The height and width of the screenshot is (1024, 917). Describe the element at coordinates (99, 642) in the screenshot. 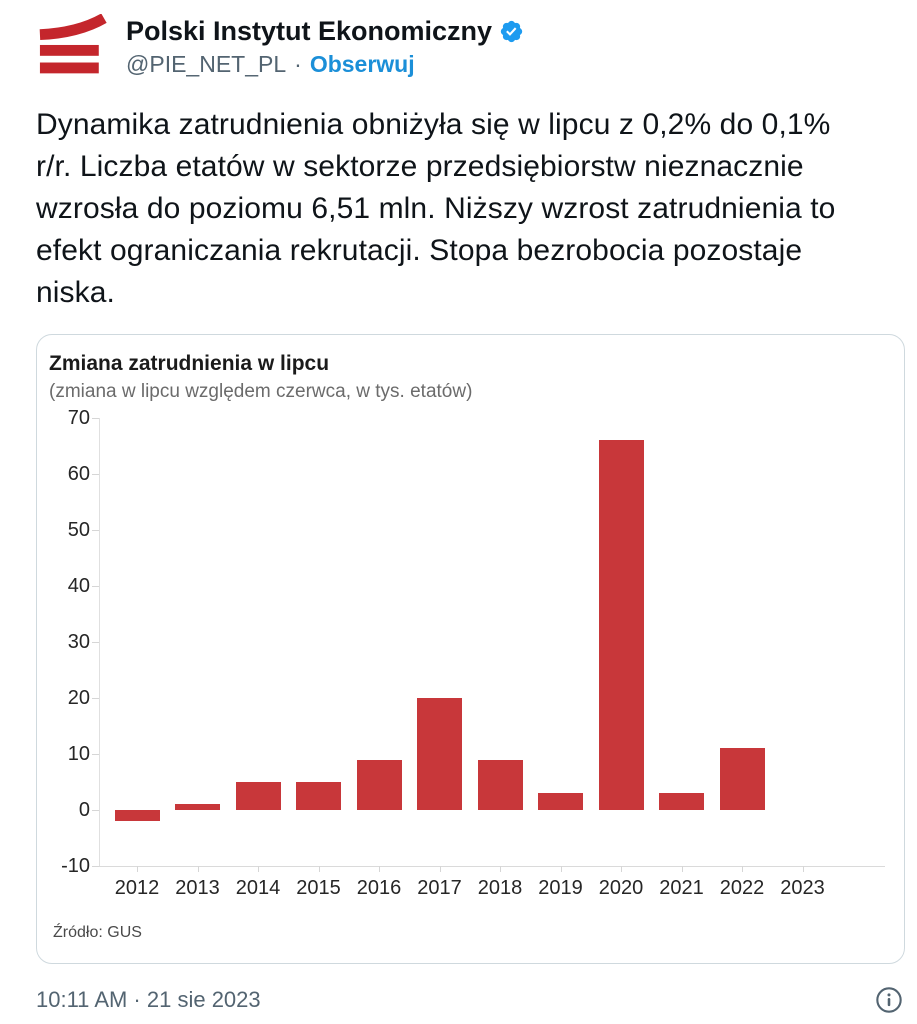

I see `y-axis-line` at that location.